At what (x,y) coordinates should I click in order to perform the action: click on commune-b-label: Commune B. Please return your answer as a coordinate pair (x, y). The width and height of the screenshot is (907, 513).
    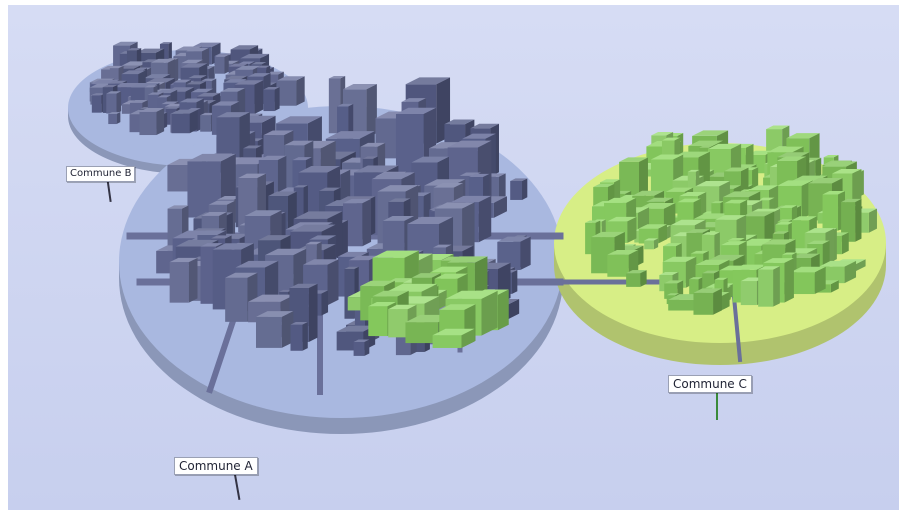
    Looking at the image, I should click on (101, 174).